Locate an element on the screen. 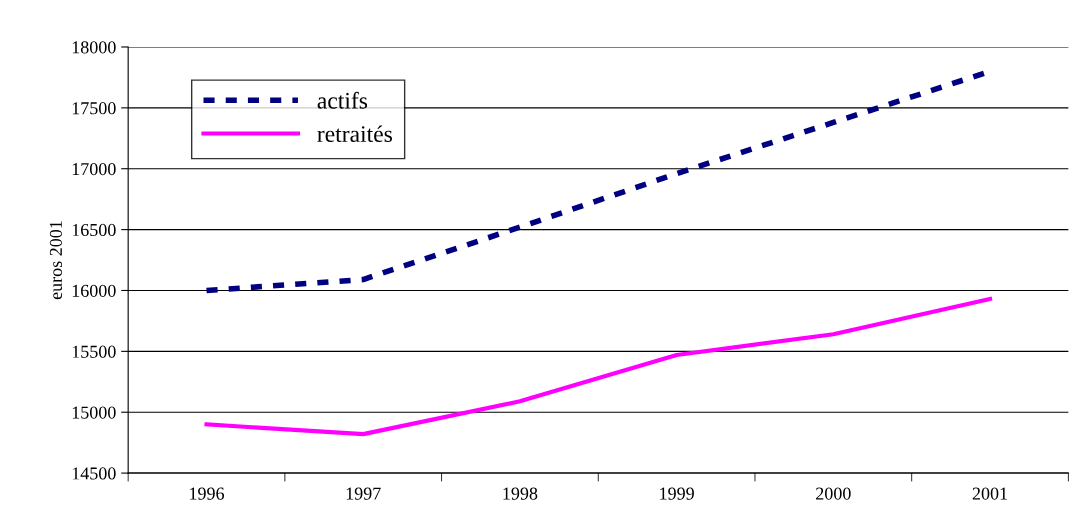  legend-label: retraités is located at coordinates (354, 134).